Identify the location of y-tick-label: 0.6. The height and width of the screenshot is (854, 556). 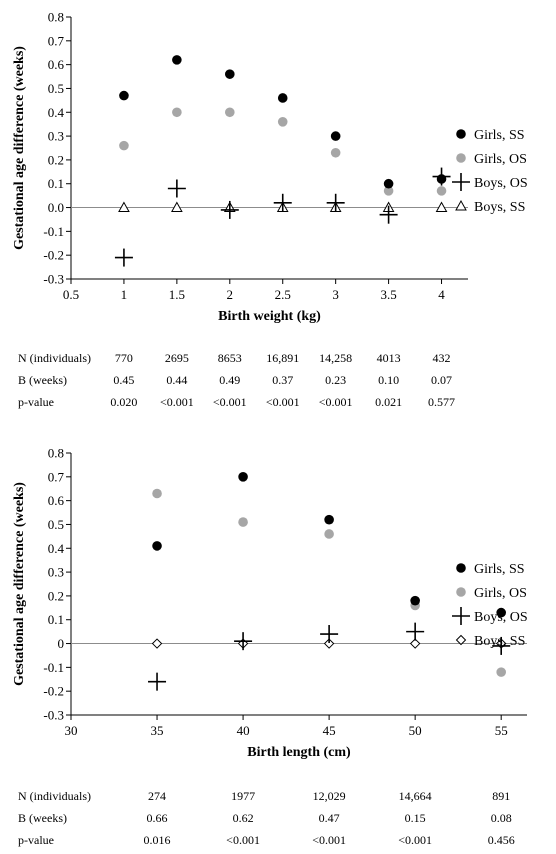
(56, 64).